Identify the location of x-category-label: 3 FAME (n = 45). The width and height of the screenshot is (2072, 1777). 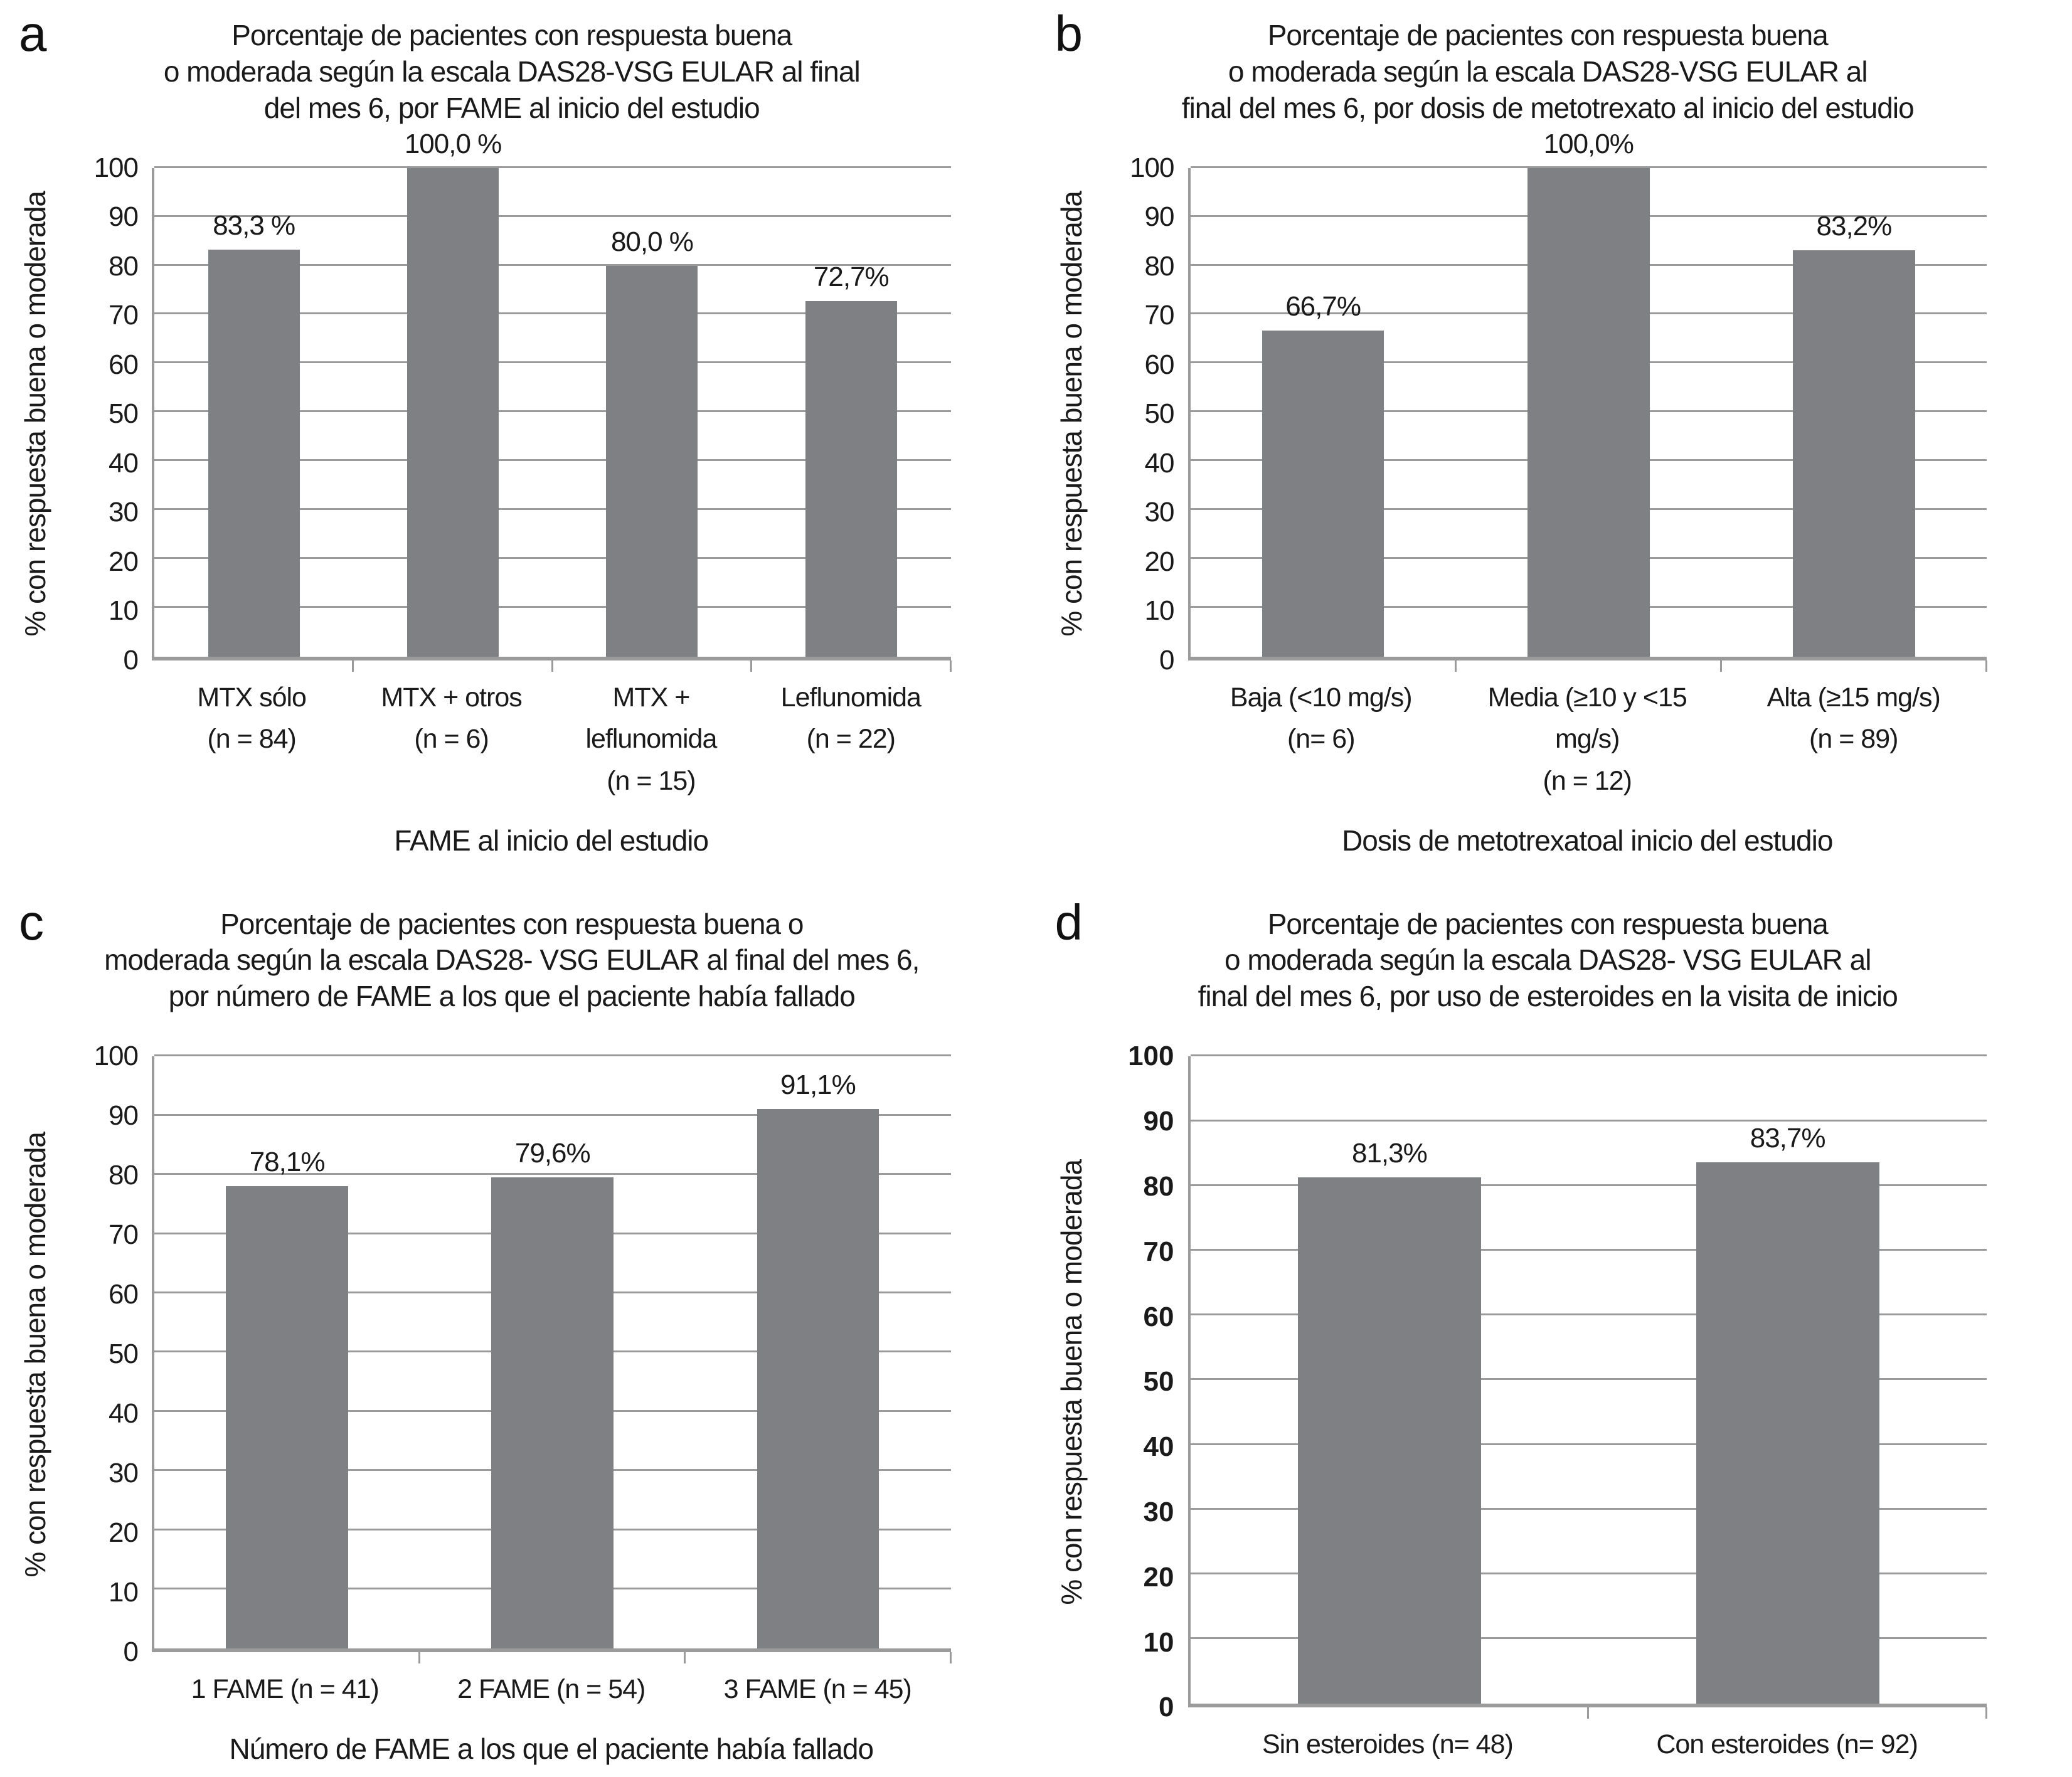
(817, 1690).